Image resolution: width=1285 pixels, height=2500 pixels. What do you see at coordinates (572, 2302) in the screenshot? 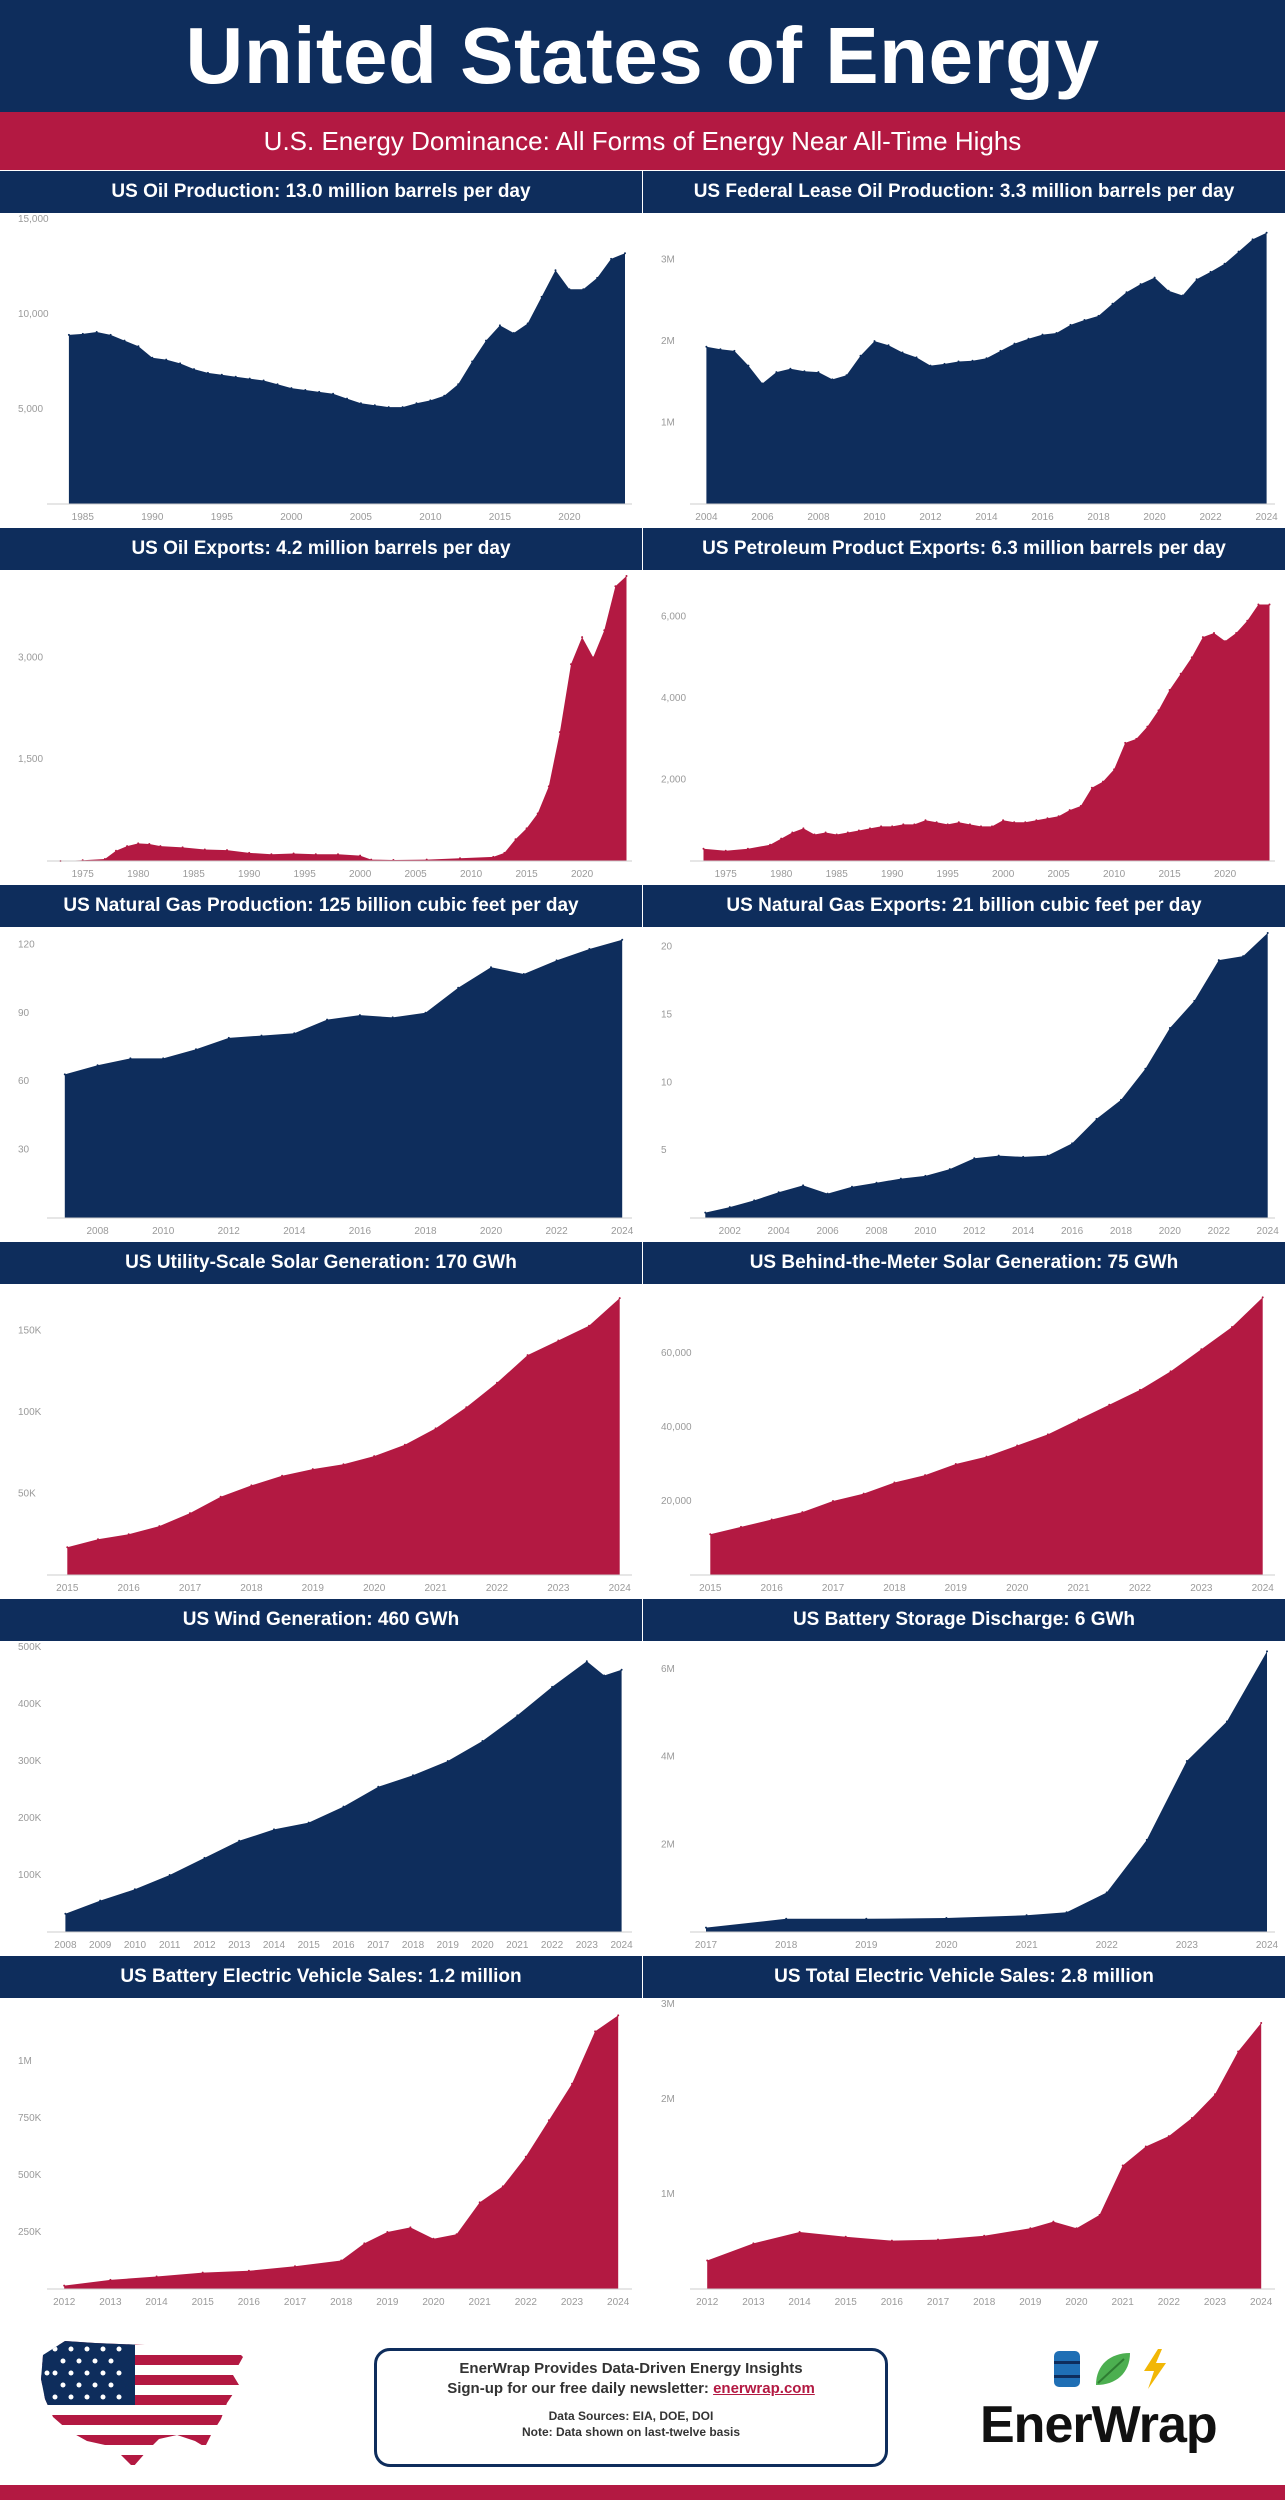
I see `x-tick-label: 2023` at bounding box center [572, 2302].